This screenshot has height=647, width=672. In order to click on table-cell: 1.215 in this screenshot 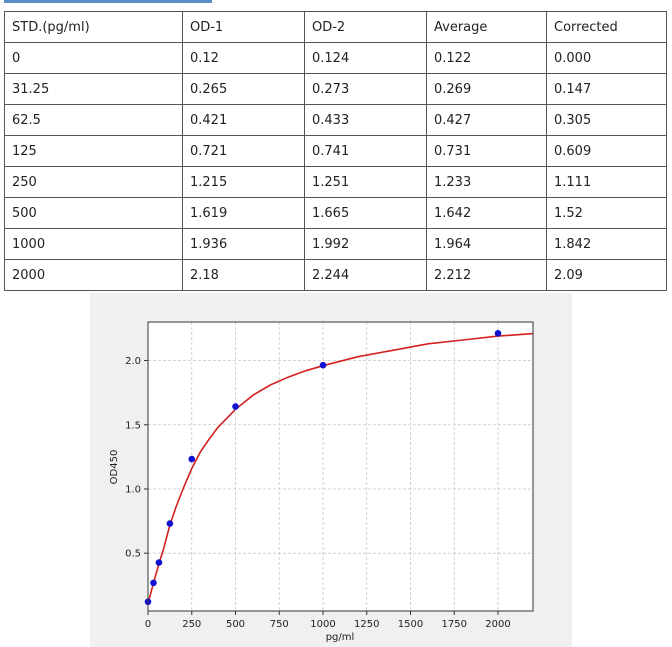, I will do `click(243, 182)`.